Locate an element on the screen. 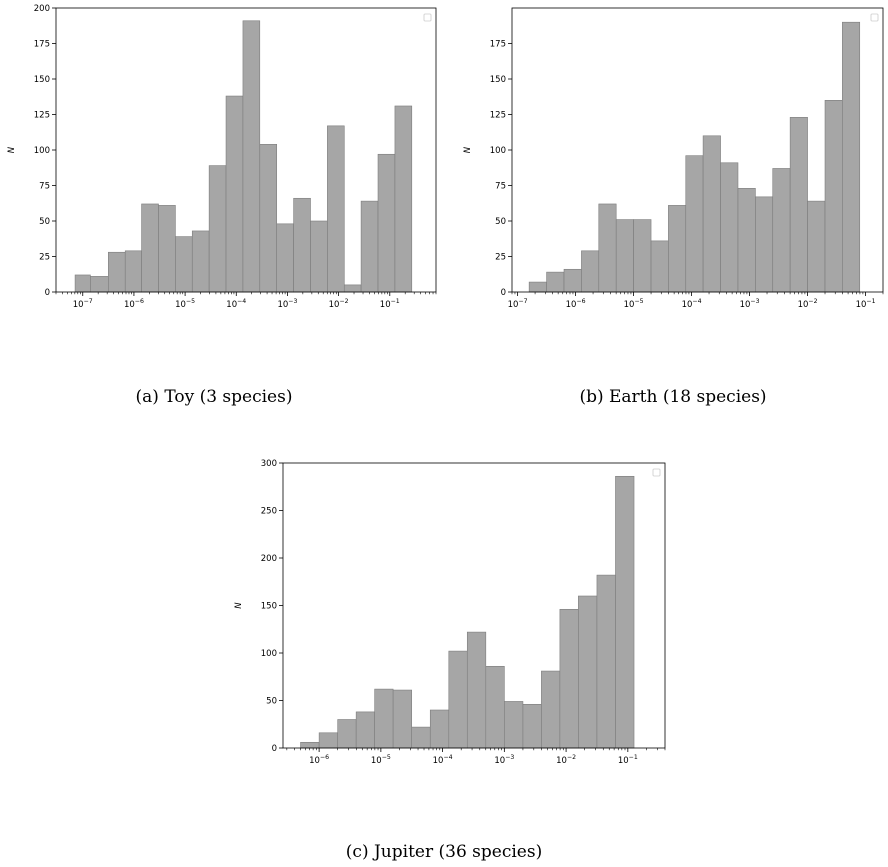 Image resolution: width=888 pixels, height=867 pixels. panel-caption: (c) Jupiter (36 species) is located at coordinates (444, 852).